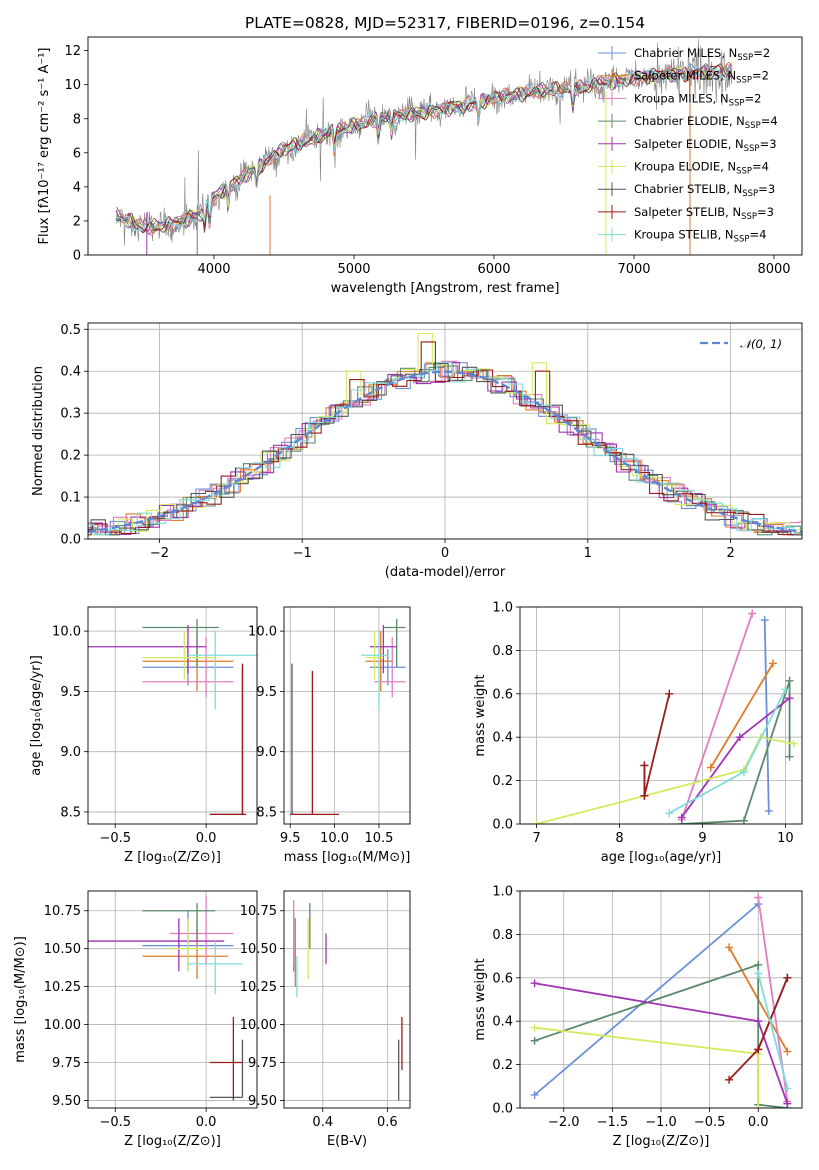 This screenshot has width=819, height=1170. I want to click on x-tick-label: 2, so click(730, 553).